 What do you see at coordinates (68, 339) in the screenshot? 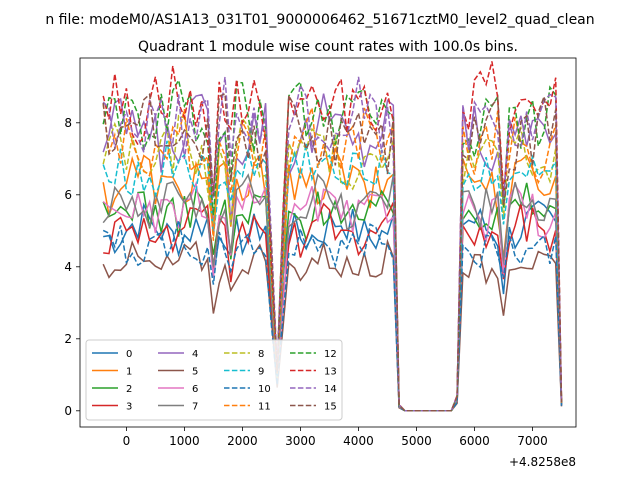
I see `y-tick-label: 2` at bounding box center [68, 339].